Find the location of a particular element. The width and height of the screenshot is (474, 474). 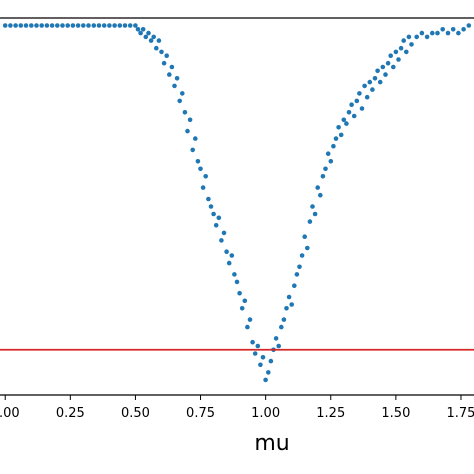

x-tick-label: 1.50 is located at coordinates (395, 413).